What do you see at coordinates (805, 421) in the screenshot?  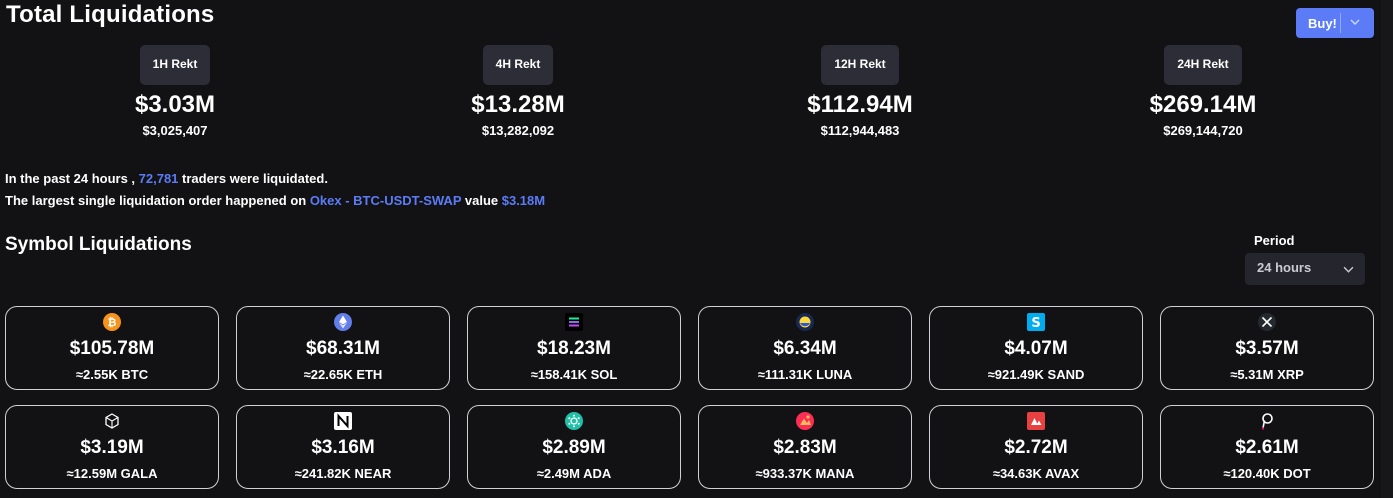 I see `mana-icon` at bounding box center [805, 421].